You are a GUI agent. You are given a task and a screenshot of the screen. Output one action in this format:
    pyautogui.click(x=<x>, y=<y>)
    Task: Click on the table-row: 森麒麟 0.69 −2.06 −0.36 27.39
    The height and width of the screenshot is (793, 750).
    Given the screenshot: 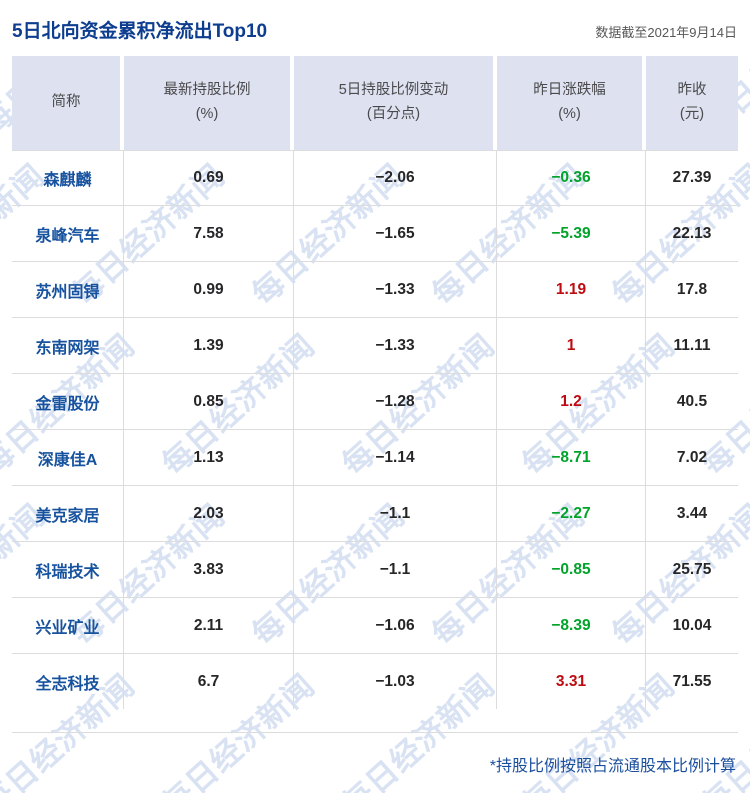 What is the action you would take?
    pyautogui.click(x=375, y=178)
    